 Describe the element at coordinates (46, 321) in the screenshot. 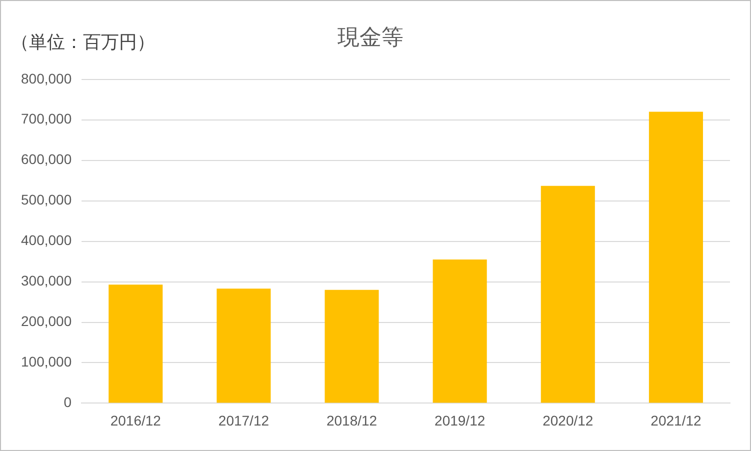

I see `y-tick-label: 200,000` at that location.